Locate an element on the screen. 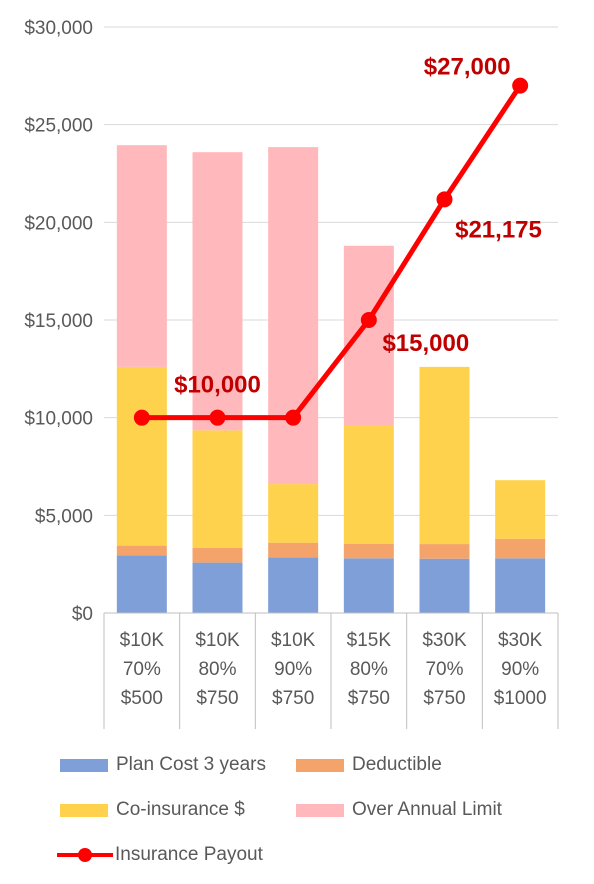 The height and width of the screenshot is (884, 594). data-label: $21,175 is located at coordinates (498, 229).